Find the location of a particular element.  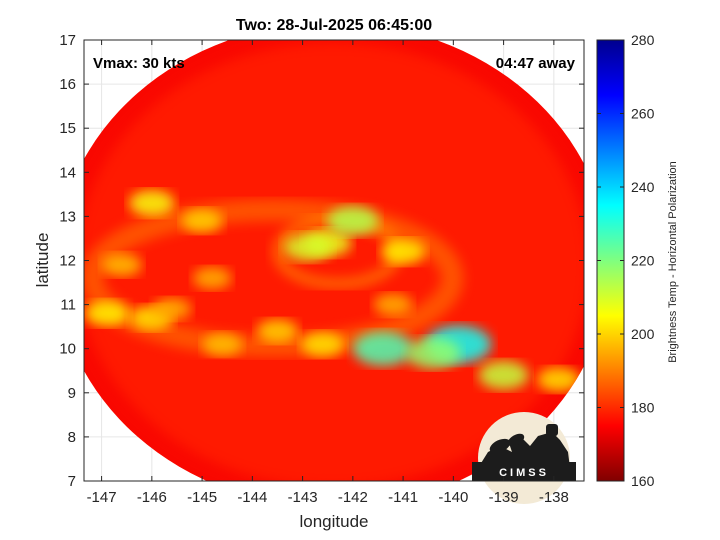

chart-title: Two: 28-Jul-2025 06:45:00 is located at coordinates (334, 25).